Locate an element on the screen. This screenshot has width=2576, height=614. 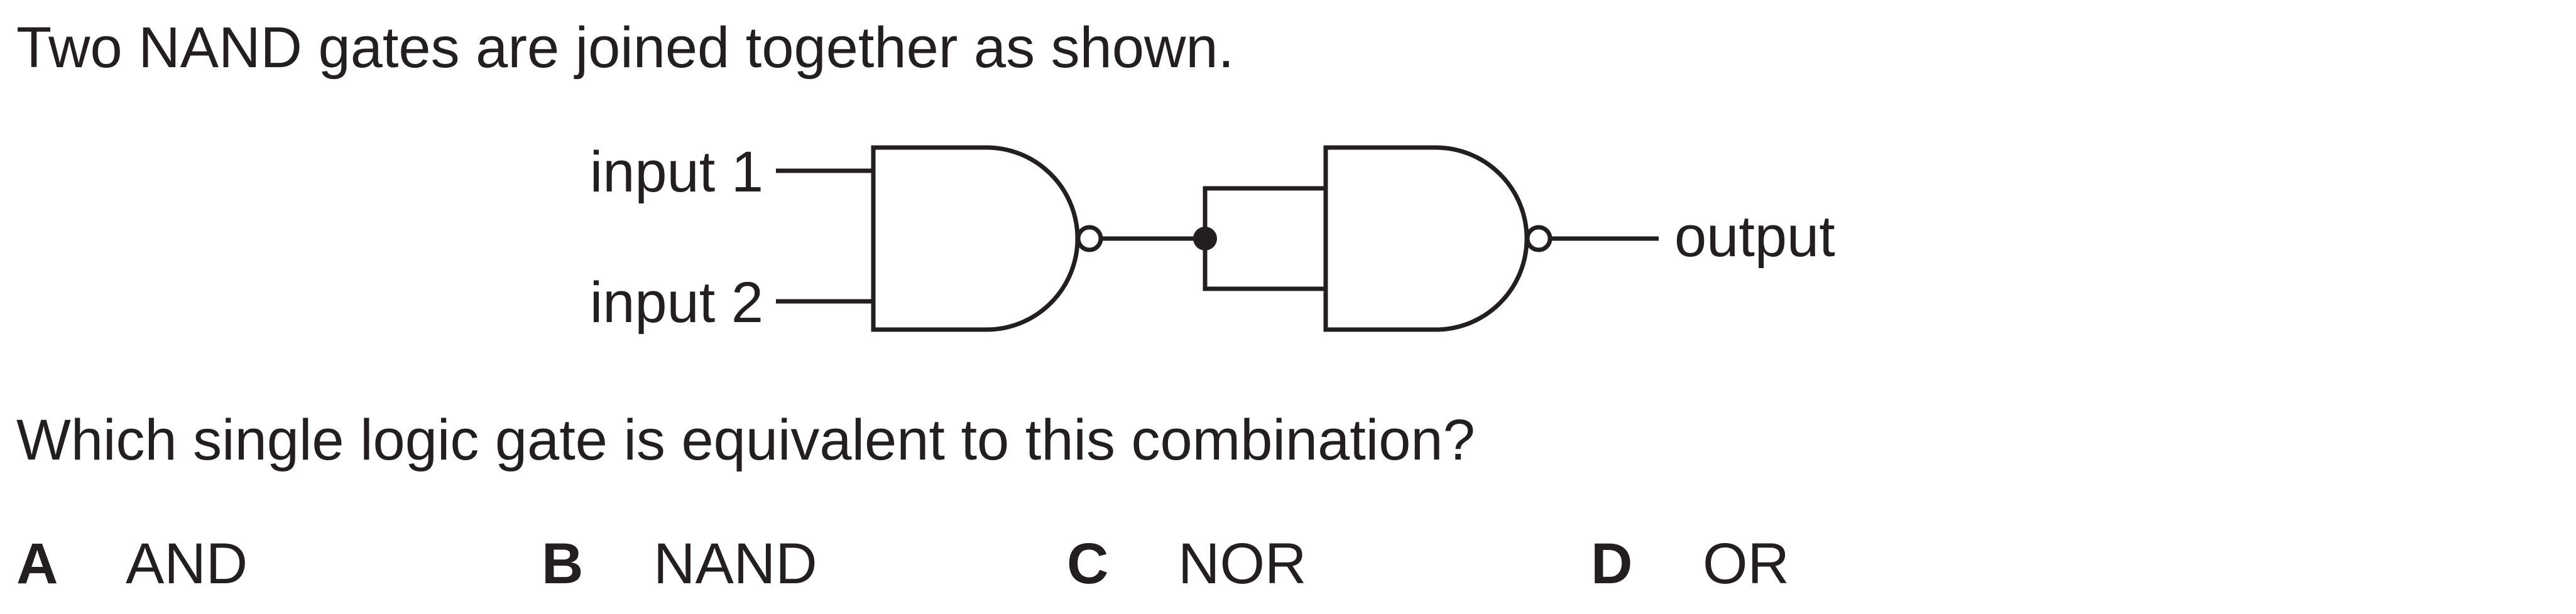
option-c-text: NOR is located at coordinates (1242, 564).